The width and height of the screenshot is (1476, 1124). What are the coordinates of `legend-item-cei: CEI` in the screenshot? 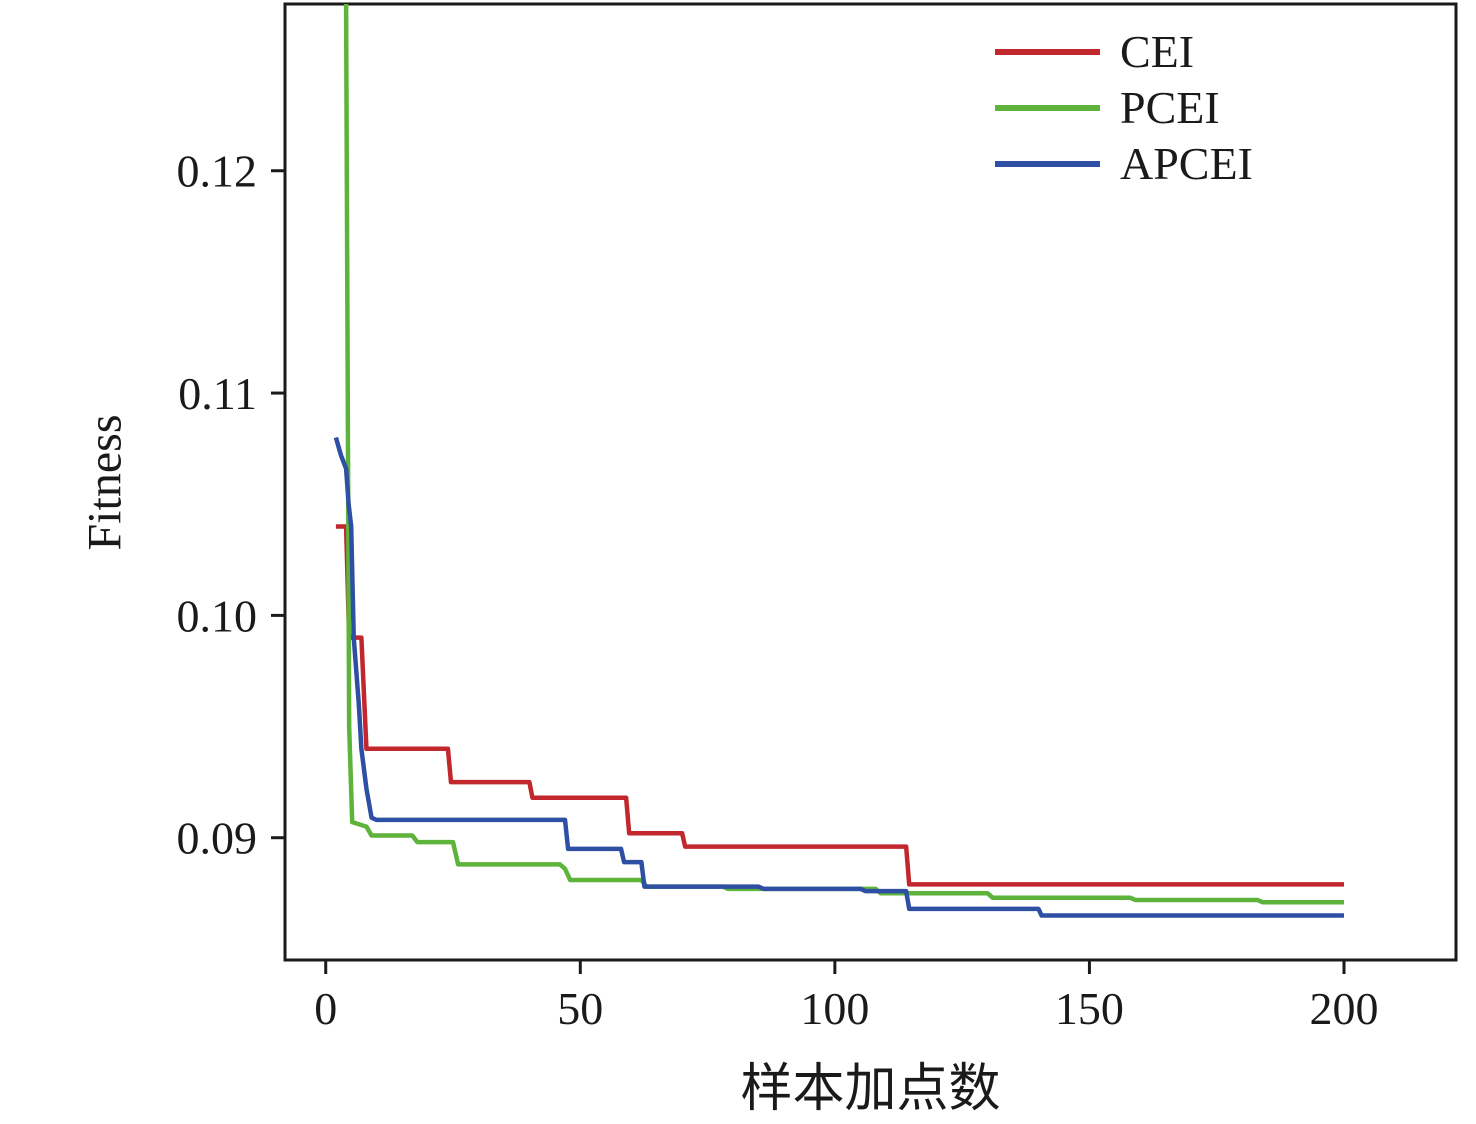 It's located at (1124, 52).